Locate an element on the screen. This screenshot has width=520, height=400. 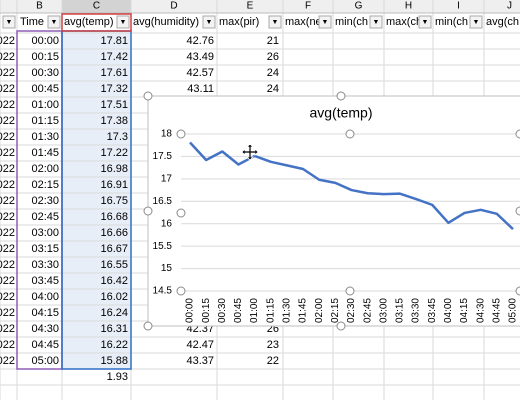
cell-time: 03:45 is located at coordinates (45, 281).